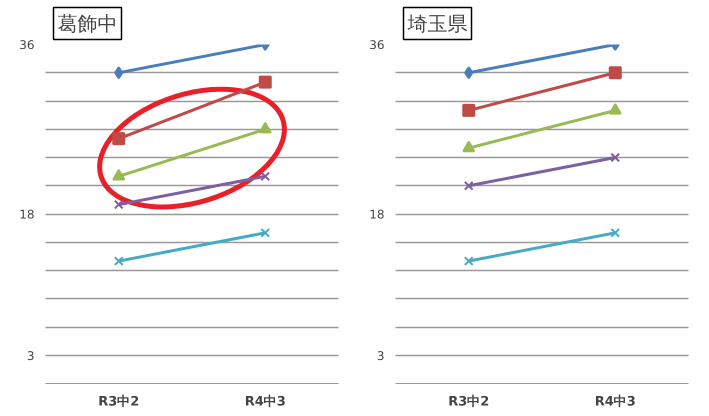 This screenshot has width=709, height=416. What do you see at coordinates (88, 24) in the screenshot?
I see `chart-title: 葛飾中` at bounding box center [88, 24].